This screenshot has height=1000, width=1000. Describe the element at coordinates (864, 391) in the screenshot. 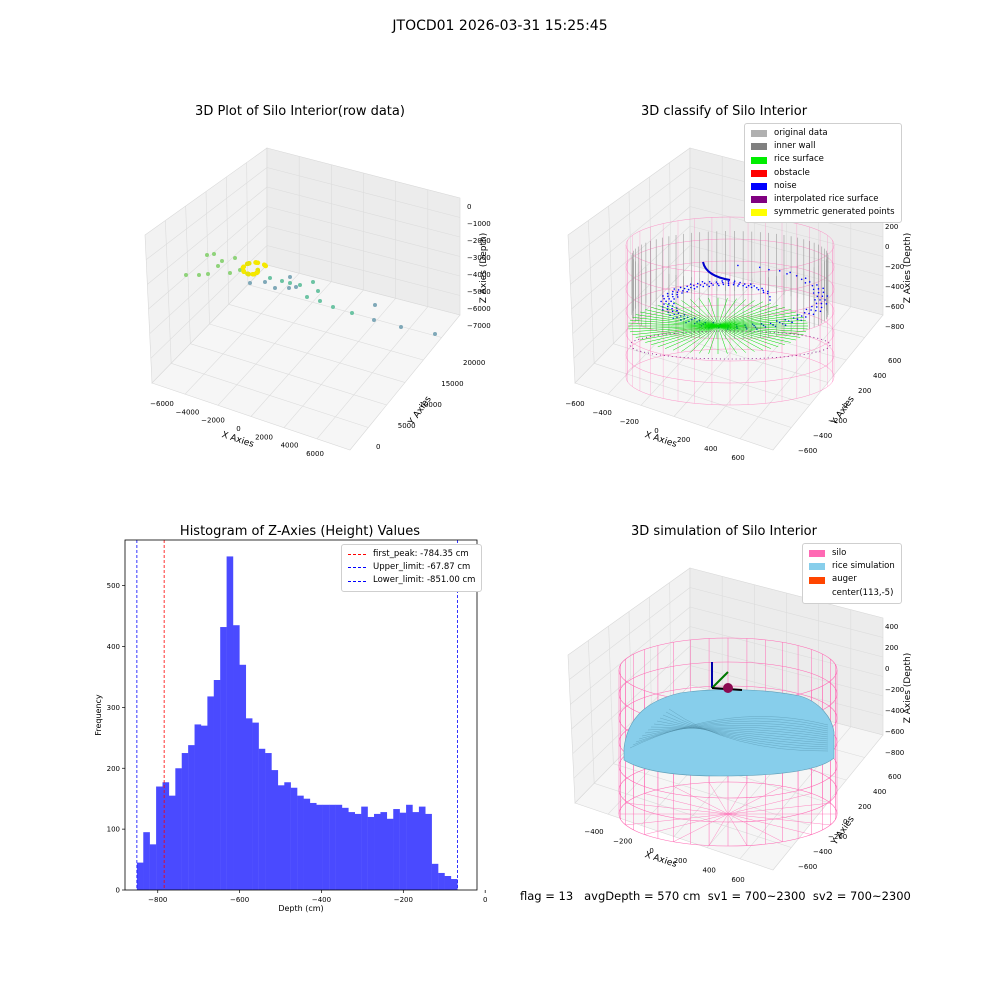

I see `p2-y-tick: 200` at that location.